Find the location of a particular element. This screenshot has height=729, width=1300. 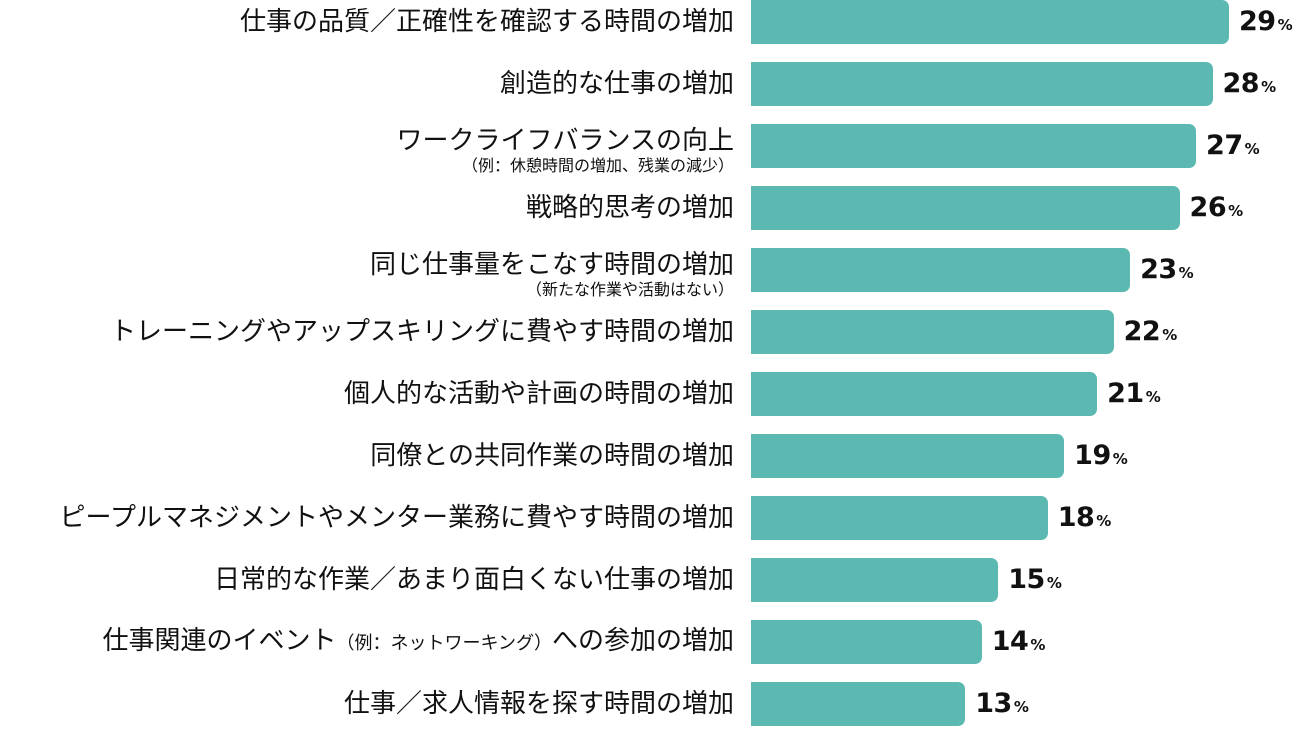

bar-label-main: 同僚との共同作業の時間の増加 is located at coordinates (552, 456).